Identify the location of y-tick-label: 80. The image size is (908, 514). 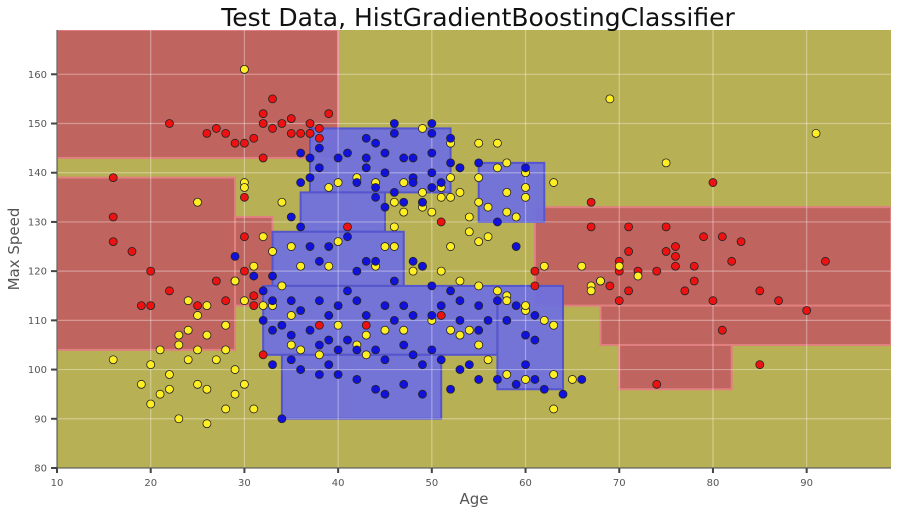
(40, 469).